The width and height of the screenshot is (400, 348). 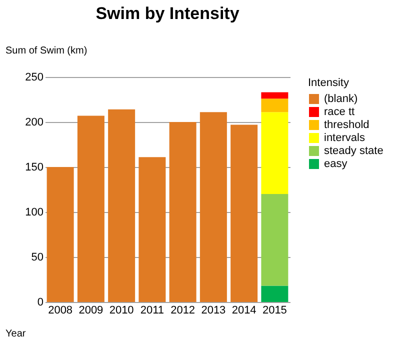 I want to click on legend-label: intervals, so click(x=345, y=138).